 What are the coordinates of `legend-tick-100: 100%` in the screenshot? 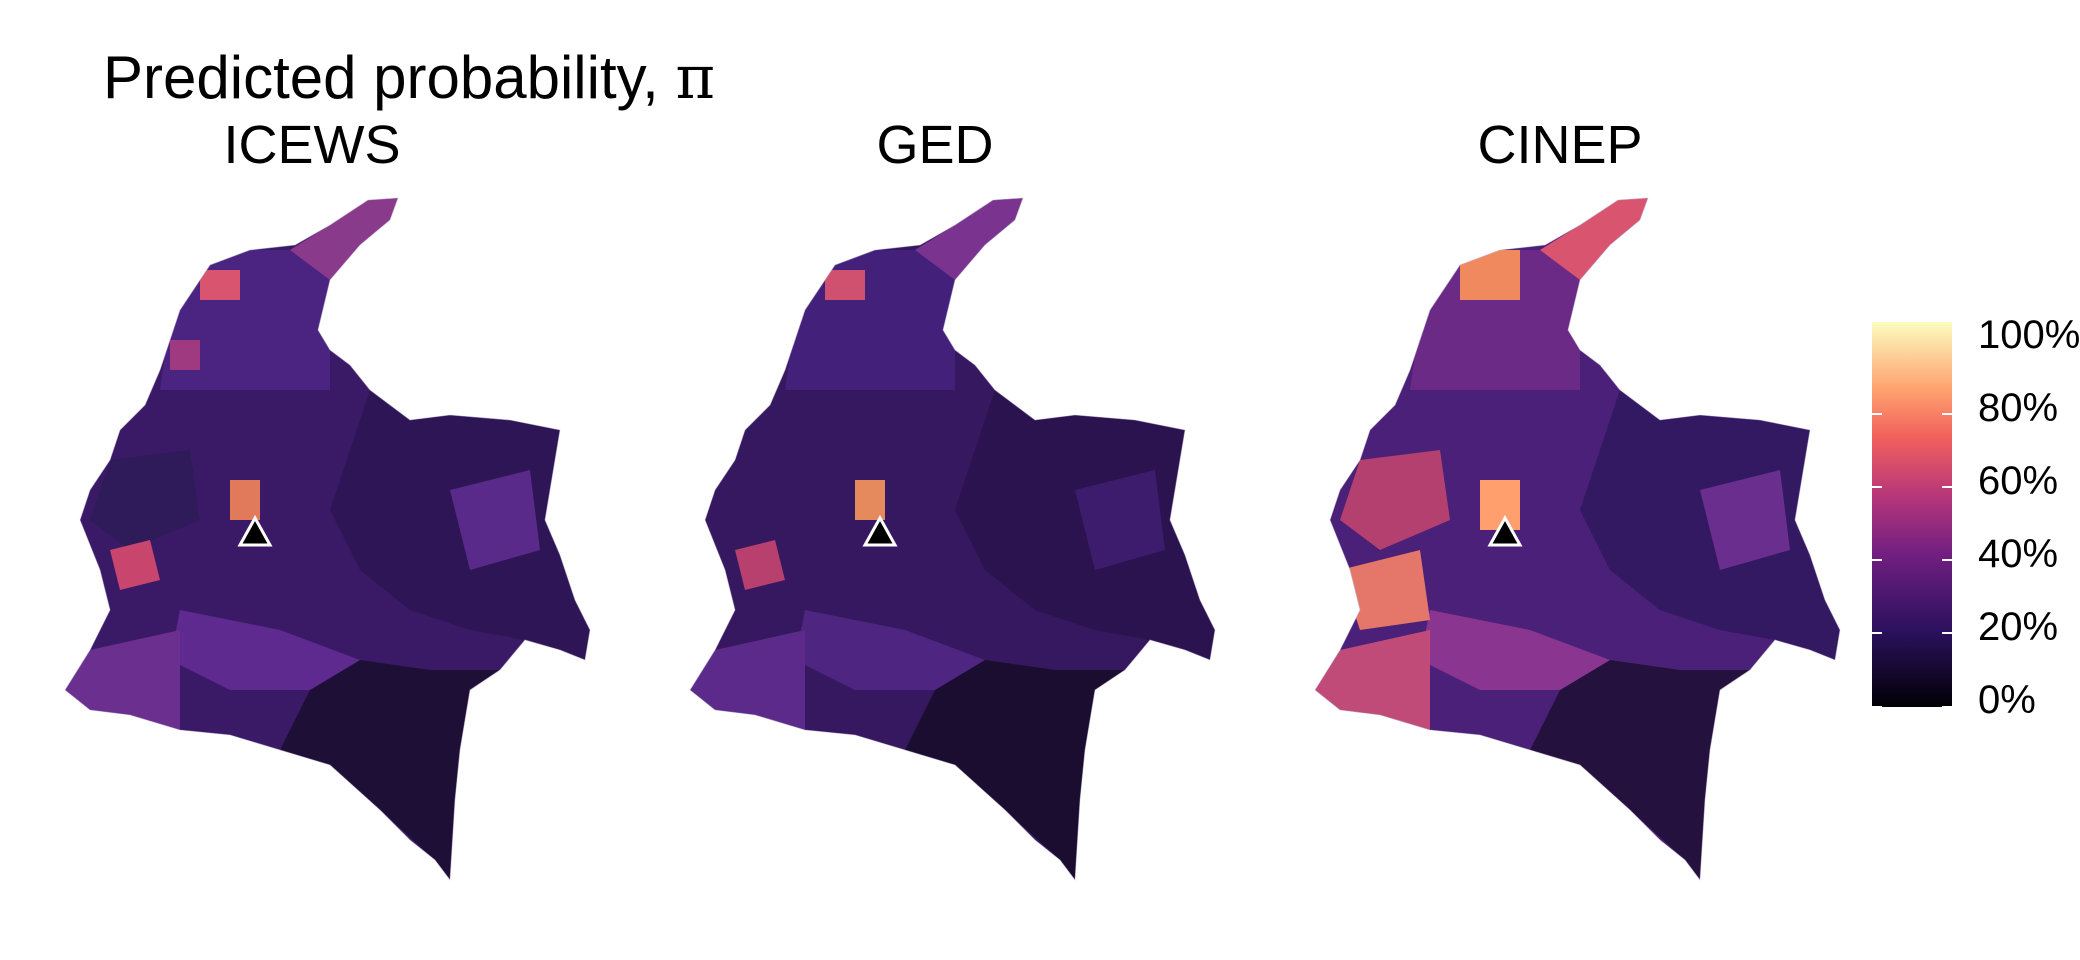 It's located at (2029, 335).